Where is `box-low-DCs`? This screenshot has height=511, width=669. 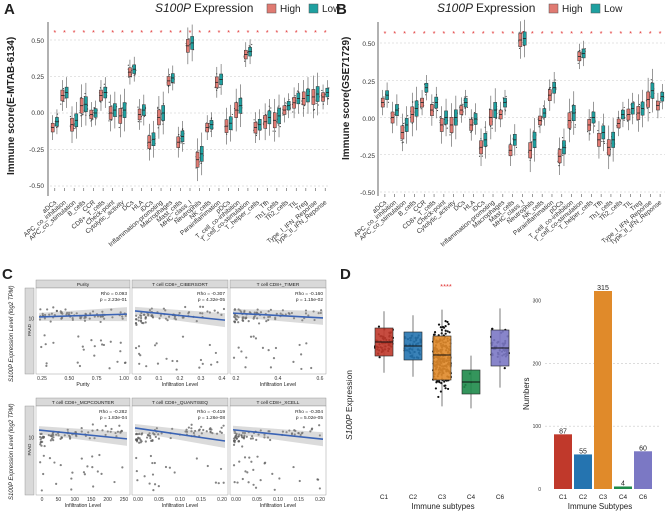 box-low-DCs is located at coordinates (134, 69).